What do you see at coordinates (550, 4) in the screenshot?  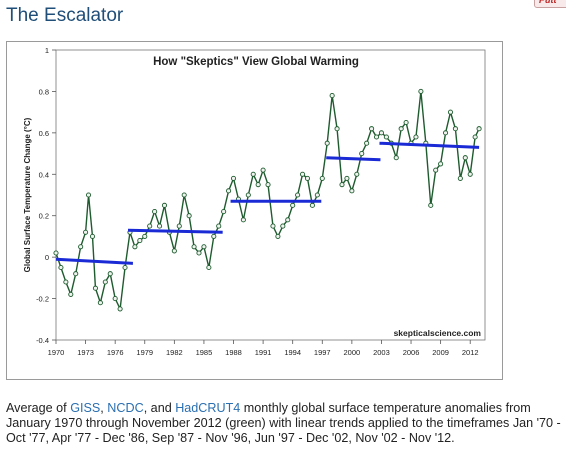 I see `corner-button: Putt` at bounding box center [550, 4].